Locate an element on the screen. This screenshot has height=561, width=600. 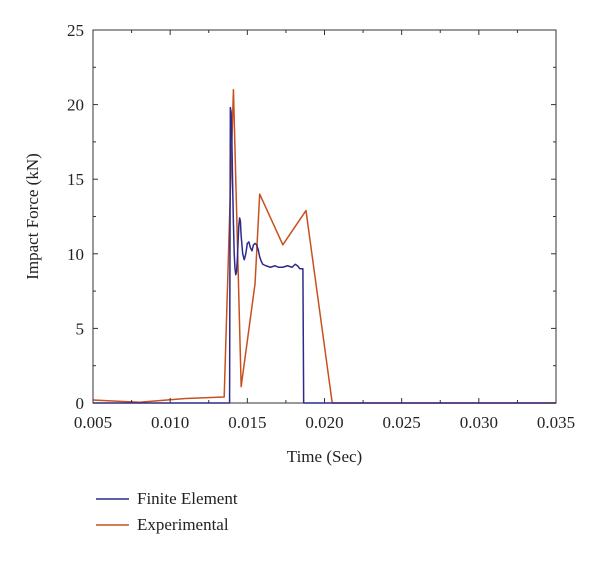
legend-label-experimental: Experimental is located at coordinates (183, 524).